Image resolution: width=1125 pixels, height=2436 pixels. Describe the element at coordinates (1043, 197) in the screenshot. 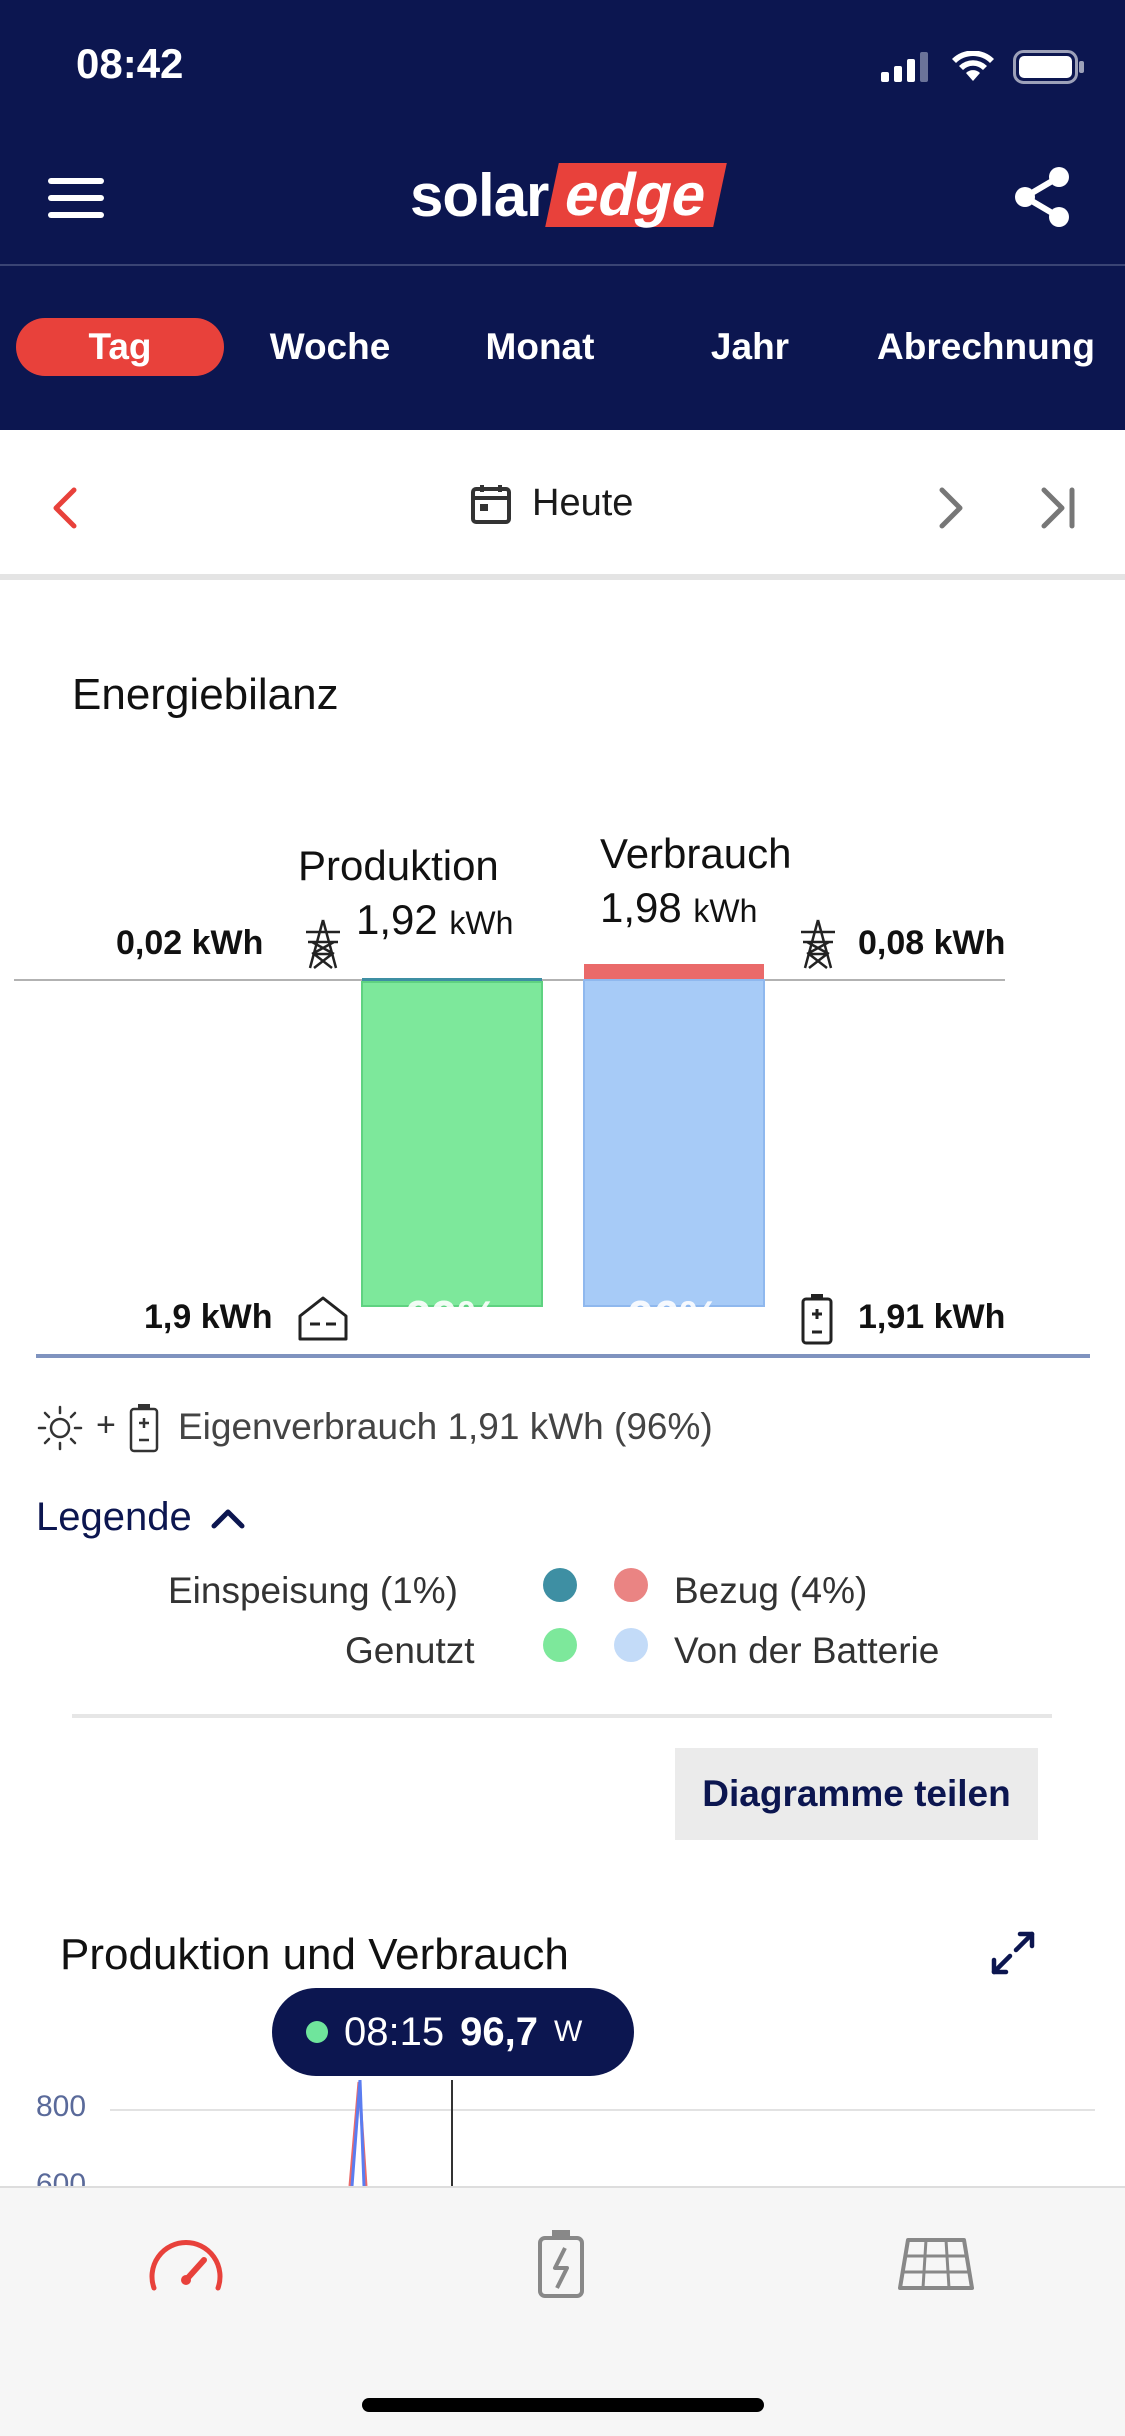

I see `share-icon` at that location.